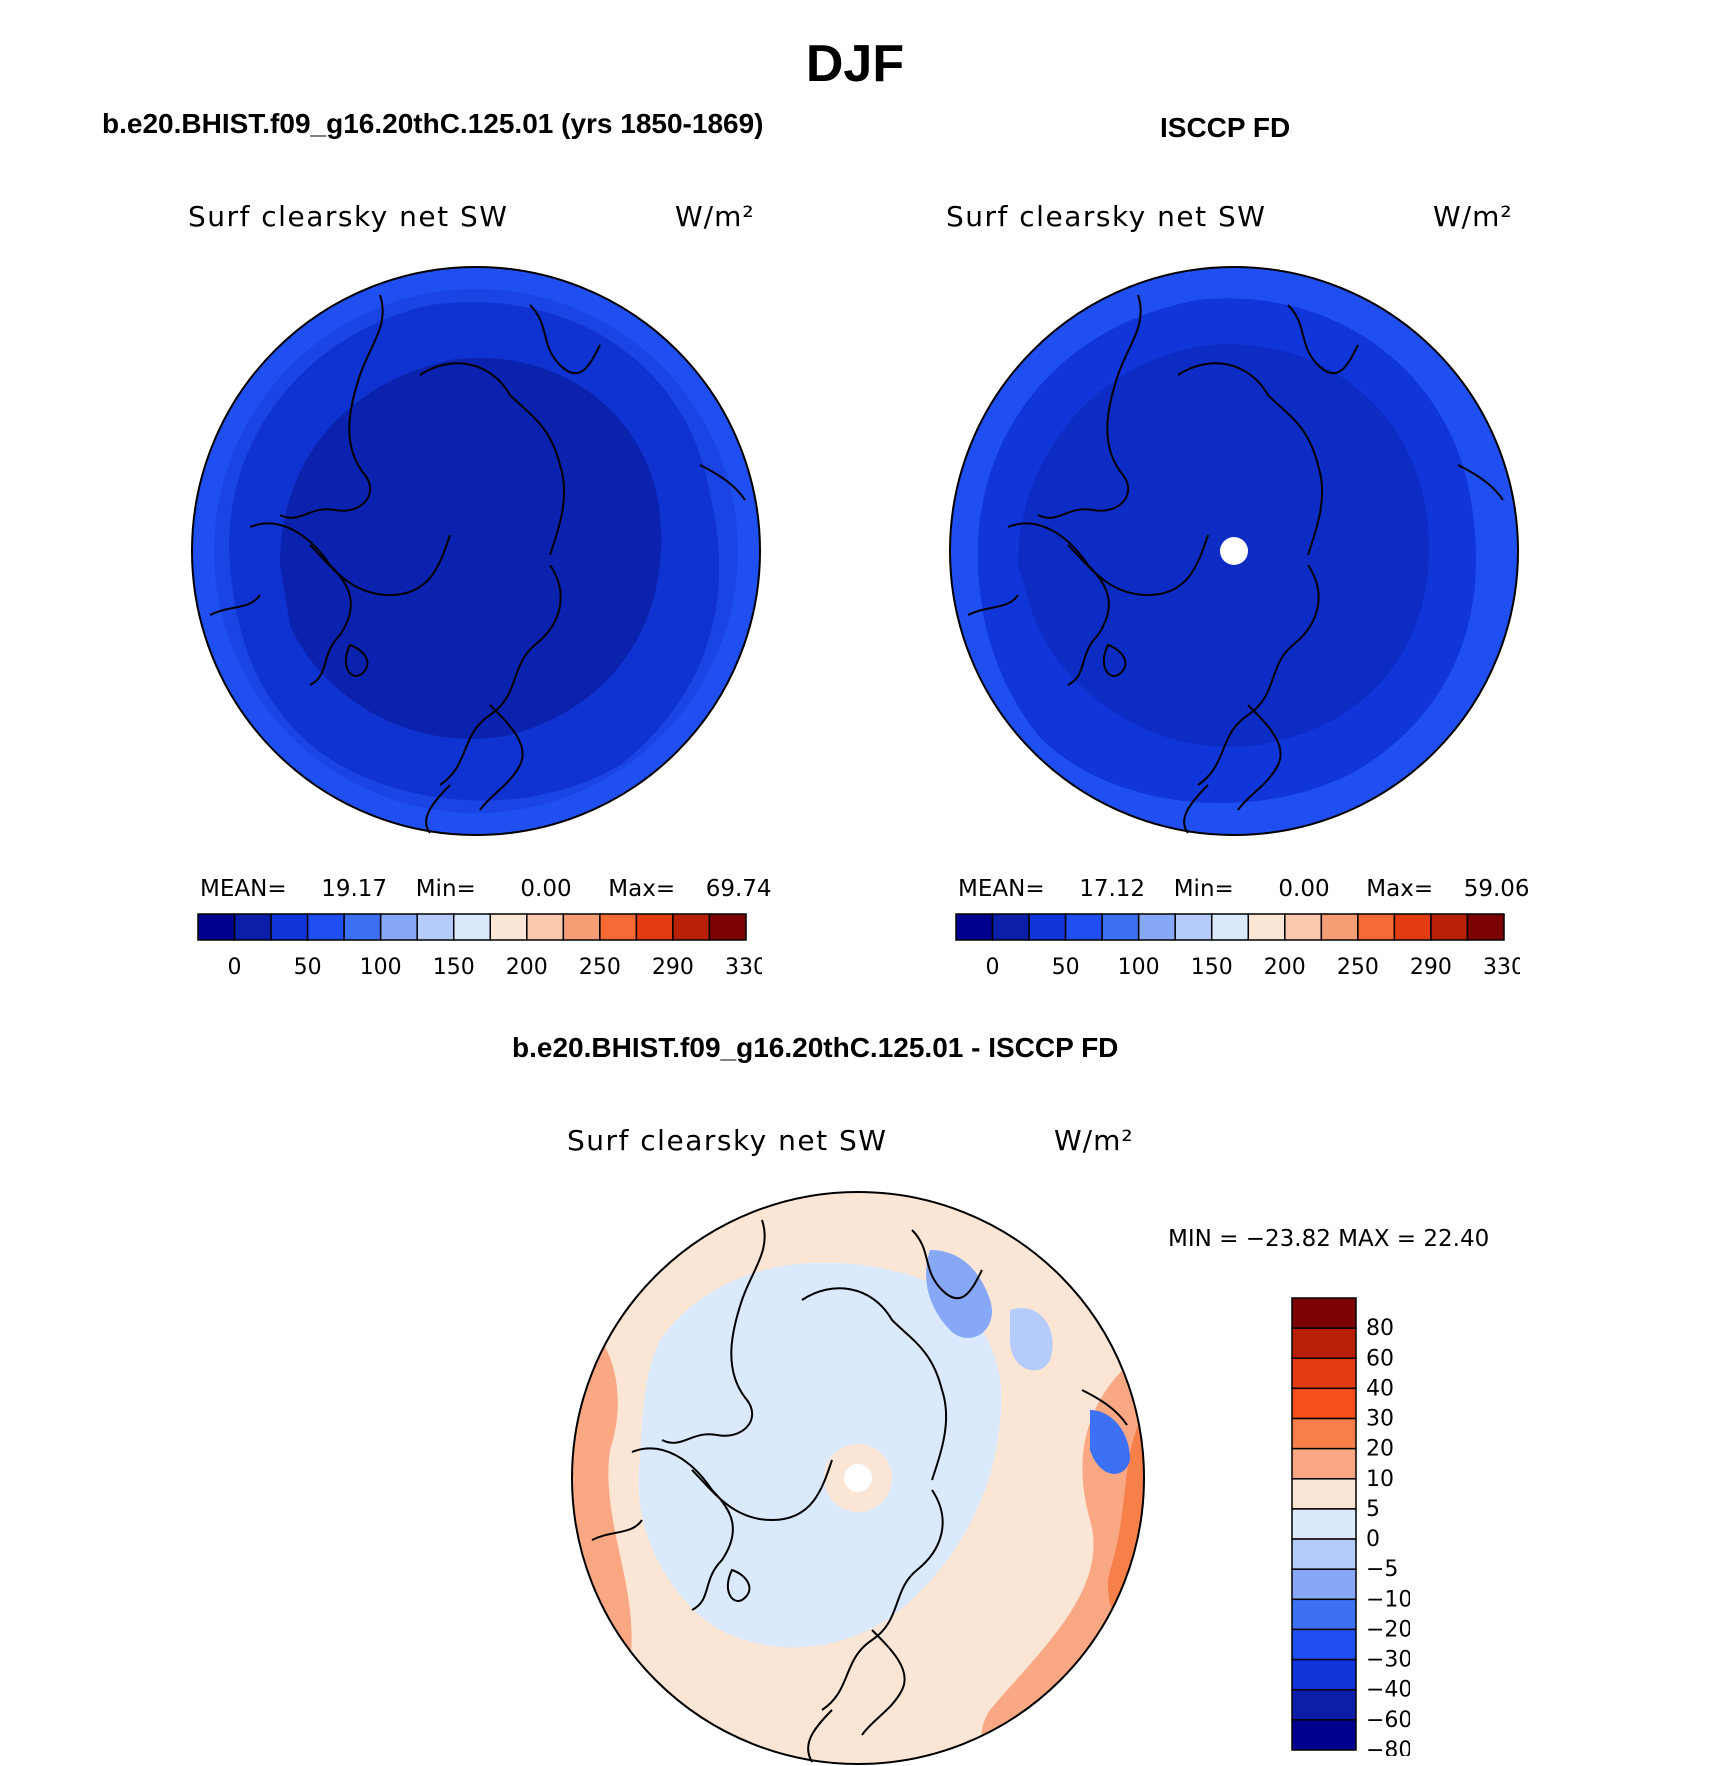  I want to click on diff-colorbar-tick-label: 80, so click(1380, 1328).